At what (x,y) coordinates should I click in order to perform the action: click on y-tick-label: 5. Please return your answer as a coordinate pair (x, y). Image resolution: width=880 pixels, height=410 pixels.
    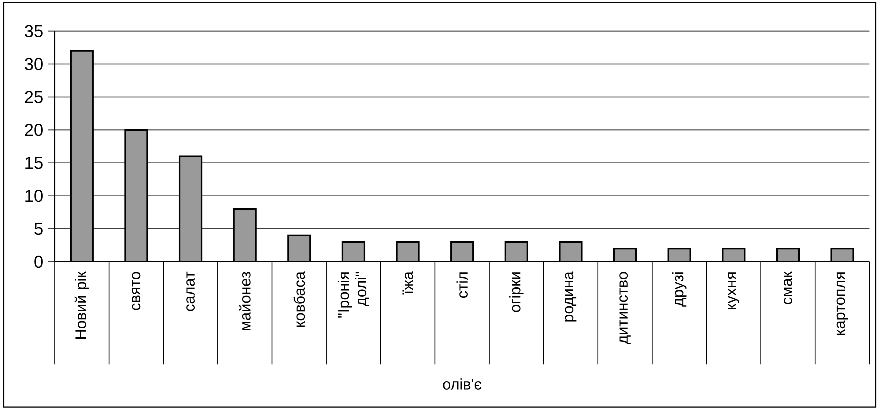
    Looking at the image, I should click on (38, 229).